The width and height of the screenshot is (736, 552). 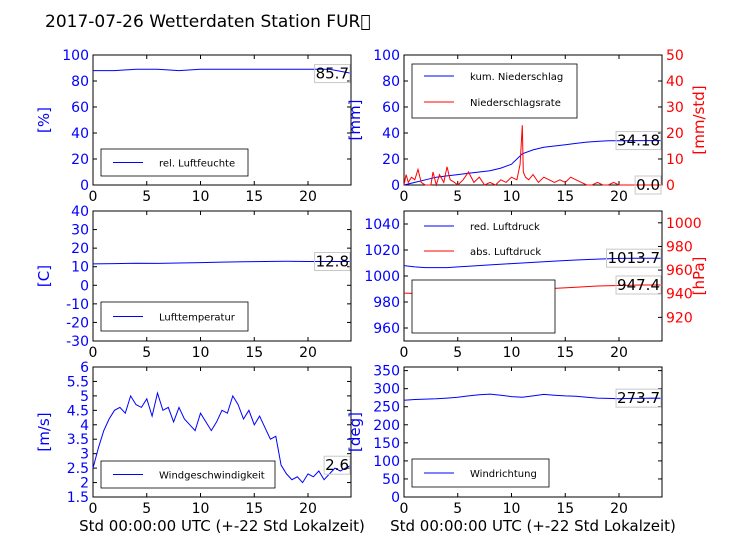 I want to click on wind-direction-frame, so click(x=533, y=432).